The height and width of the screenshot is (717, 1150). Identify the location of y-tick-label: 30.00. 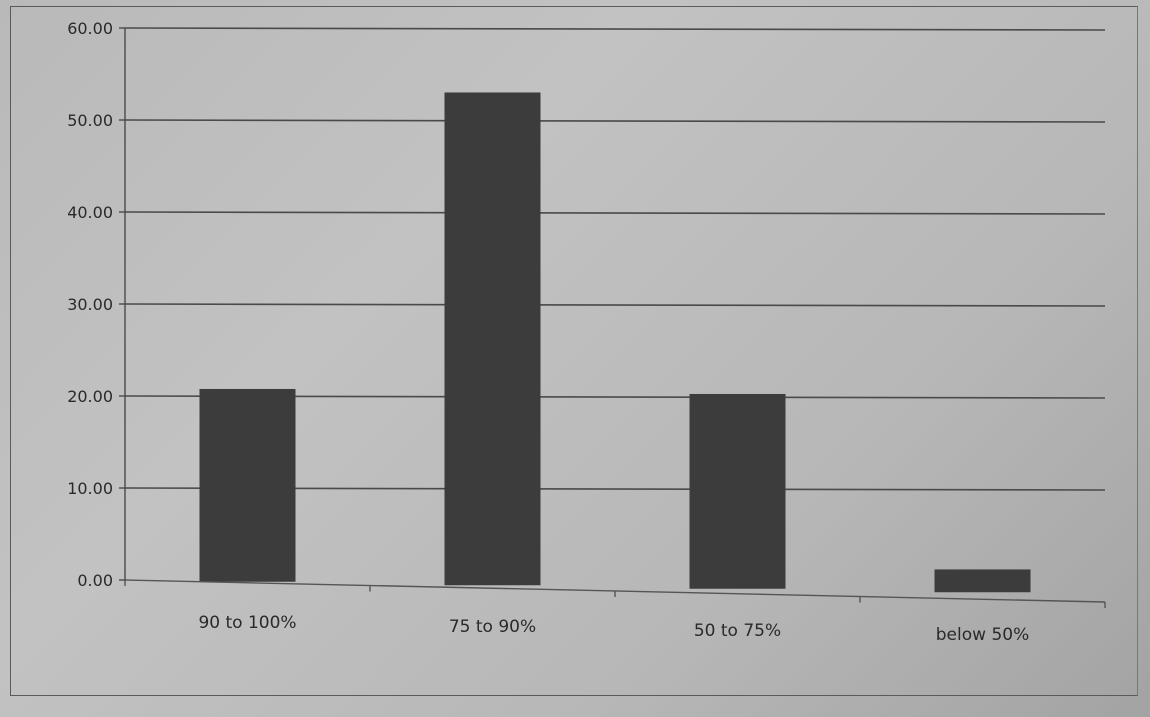
(90, 304).